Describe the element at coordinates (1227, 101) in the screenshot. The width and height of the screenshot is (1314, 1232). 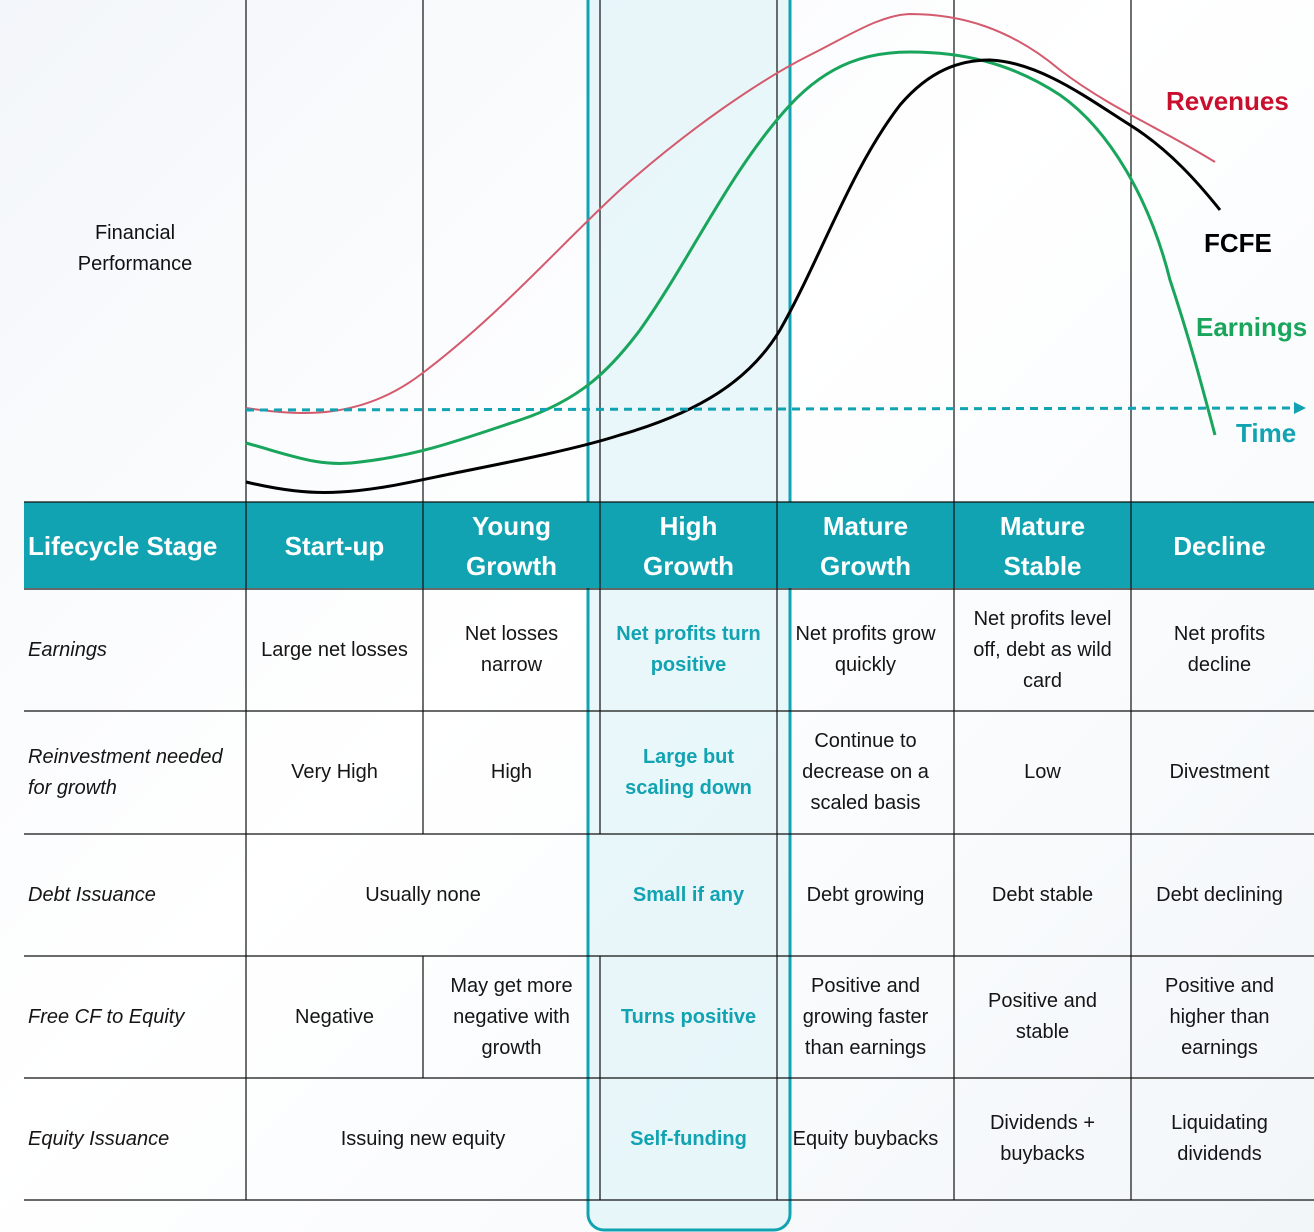
I see `revenues-label: Revenues` at that location.